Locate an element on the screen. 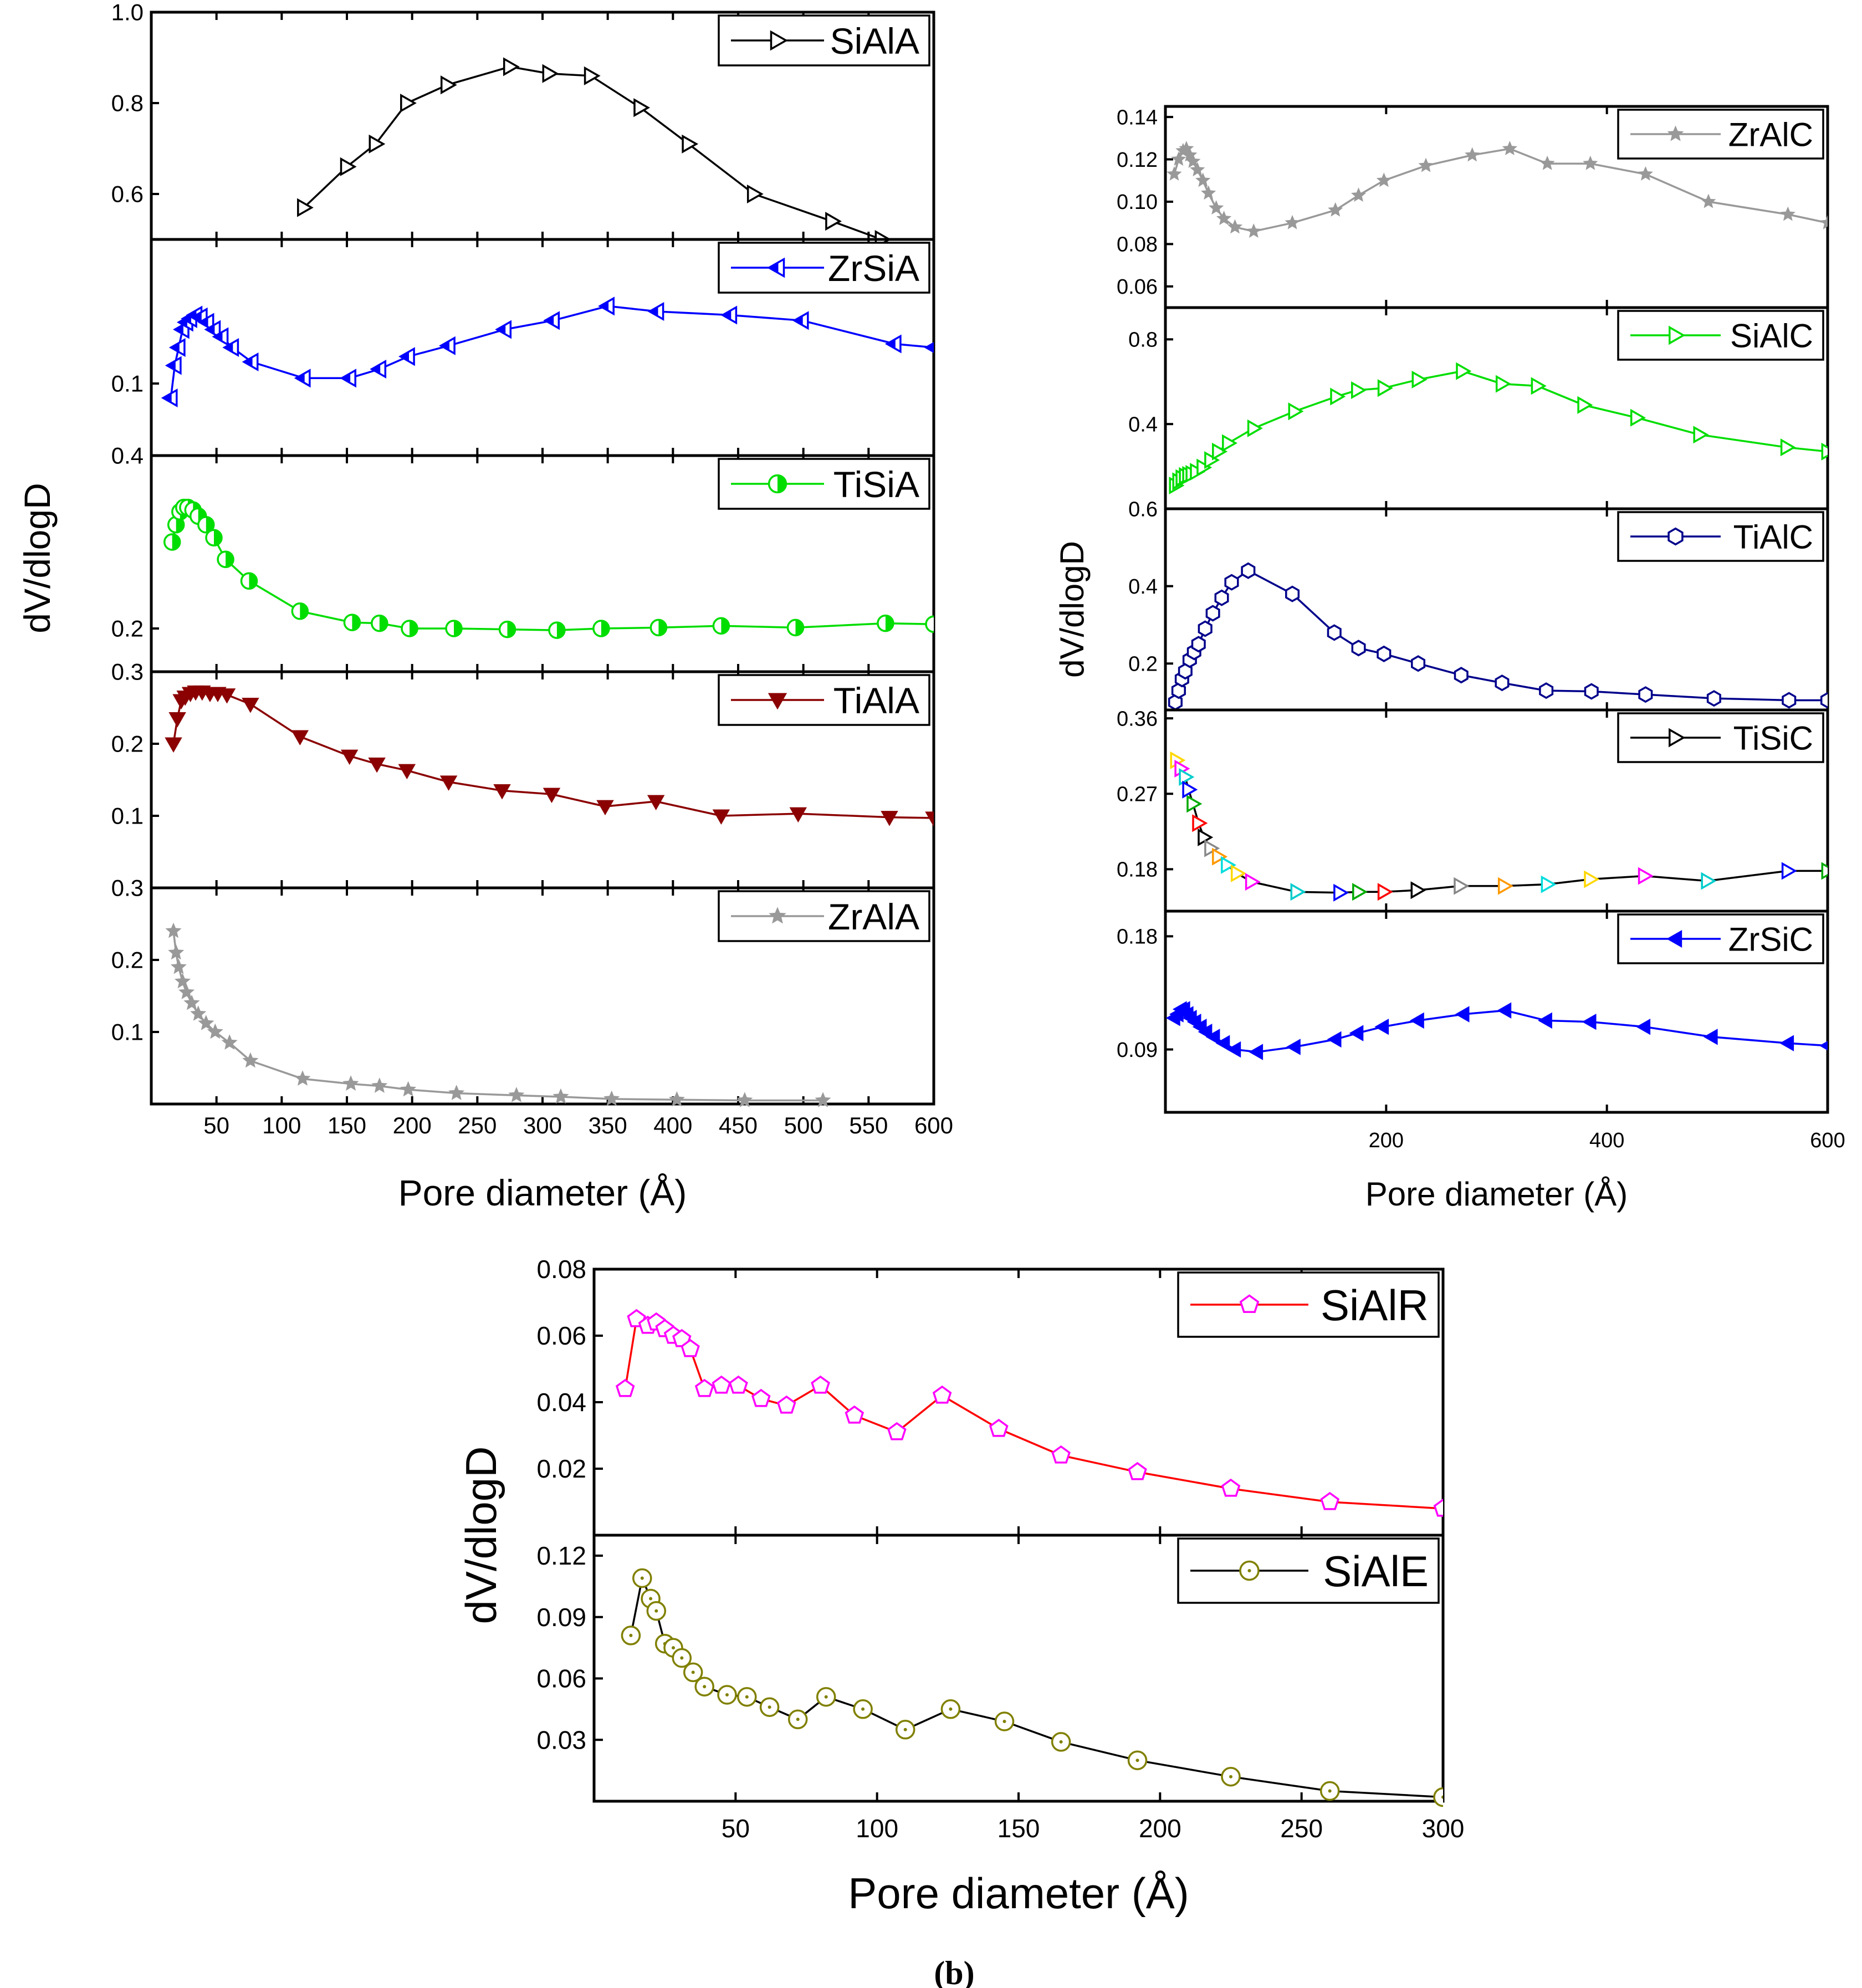 This screenshot has height=1988, width=1862. panel-ZrSiA: 0.1 ZrSiA is located at coordinates (523, 347).